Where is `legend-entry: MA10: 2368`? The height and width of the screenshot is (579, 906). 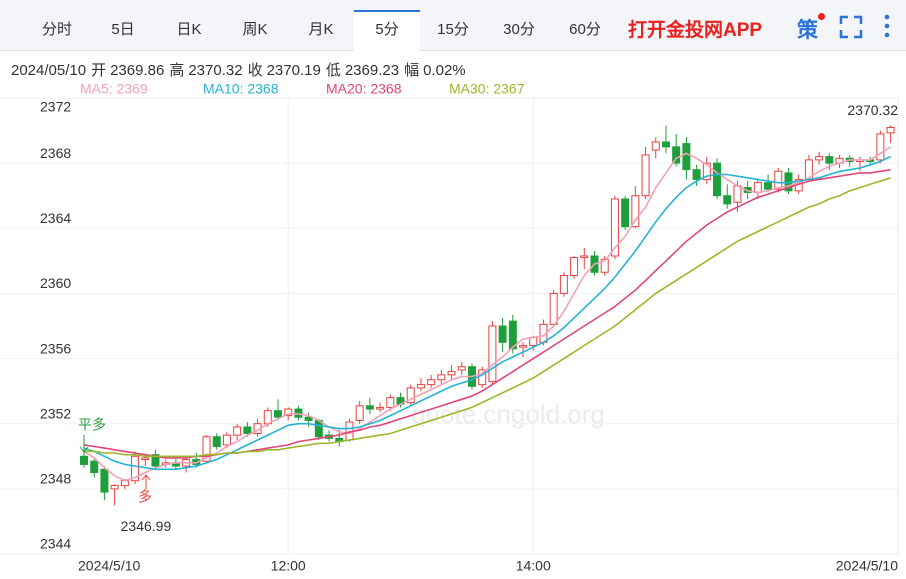
legend-entry: MA10: 2368 is located at coordinates (241, 89).